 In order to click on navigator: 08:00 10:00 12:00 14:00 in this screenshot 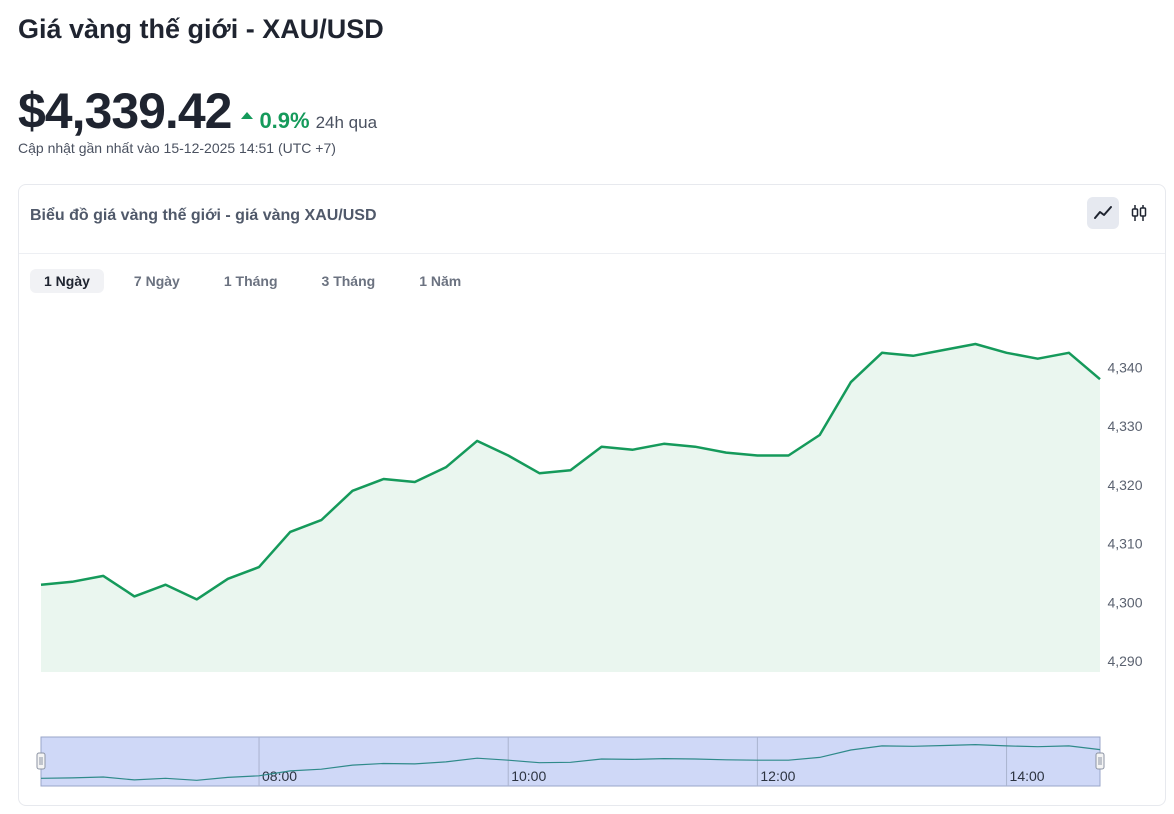, I will do `click(570, 761)`.